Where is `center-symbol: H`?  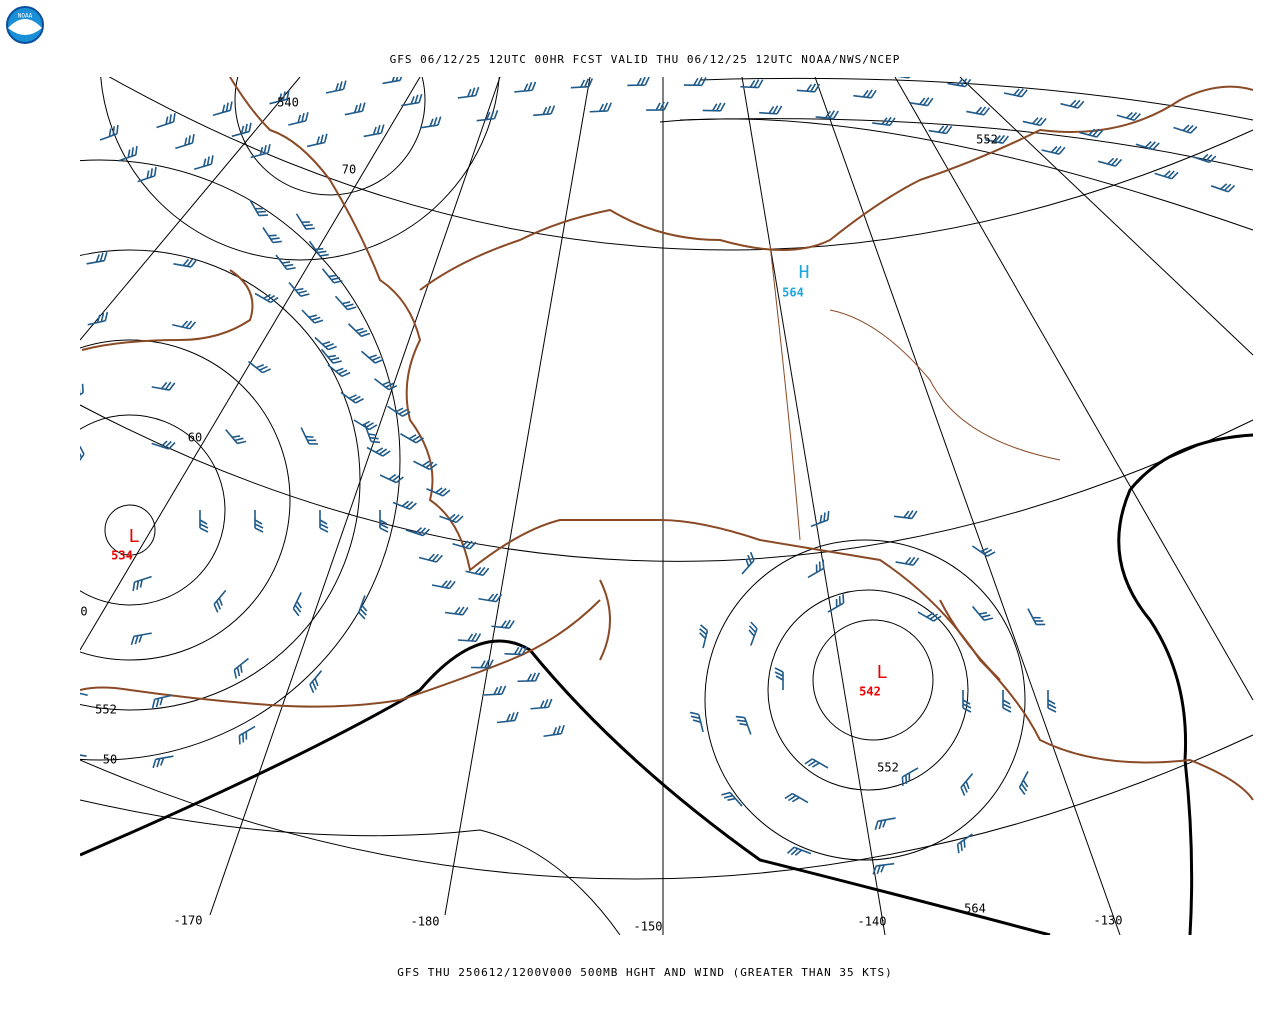
center-symbol: H is located at coordinates (804, 272).